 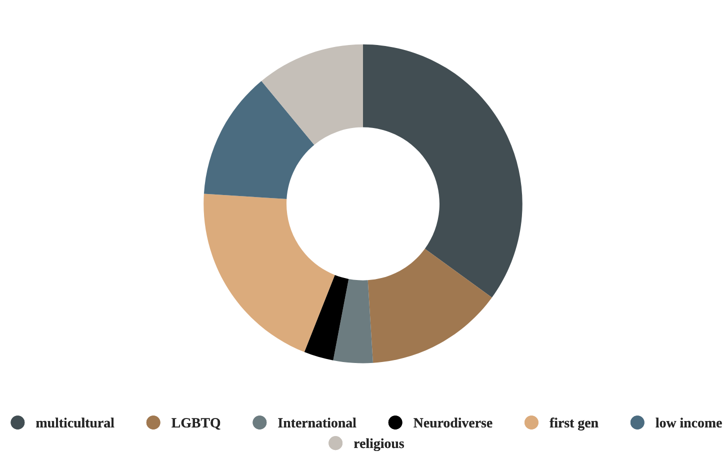 I want to click on legend-label: low income, so click(x=689, y=423).